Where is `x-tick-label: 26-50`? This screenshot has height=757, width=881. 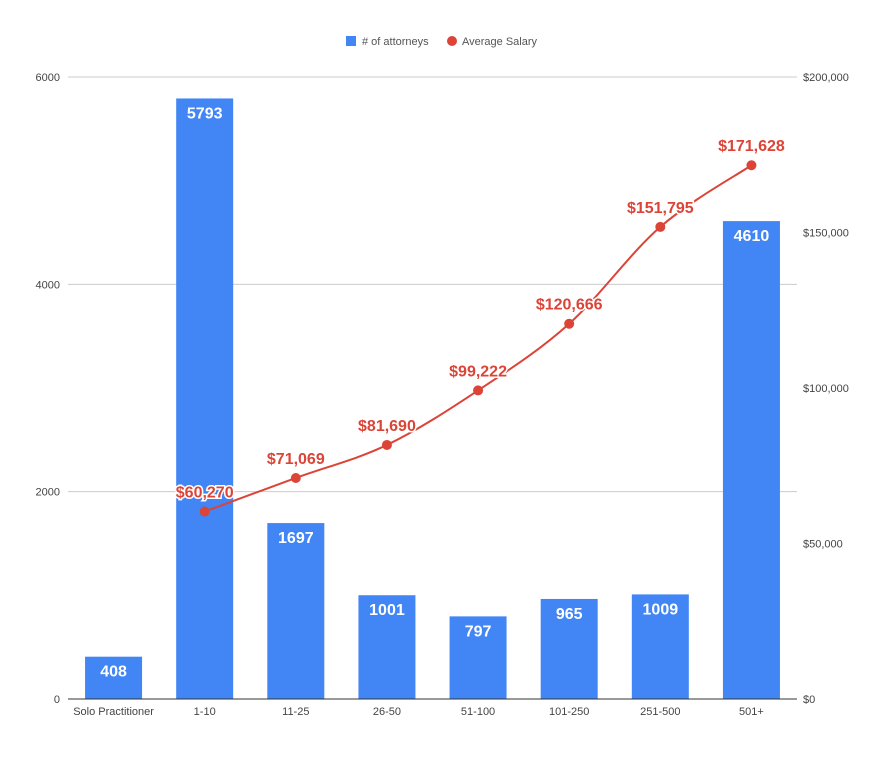 x-tick-label: 26-50 is located at coordinates (387, 712).